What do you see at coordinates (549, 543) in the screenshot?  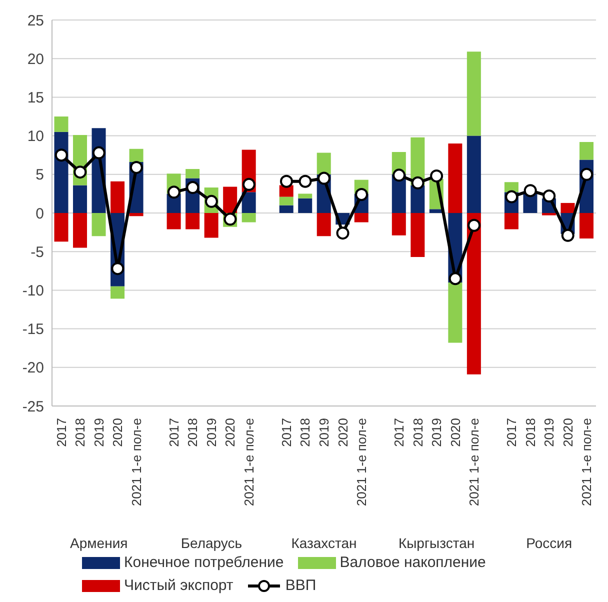 I see `text: Россия` at bounding box center [549, 543].